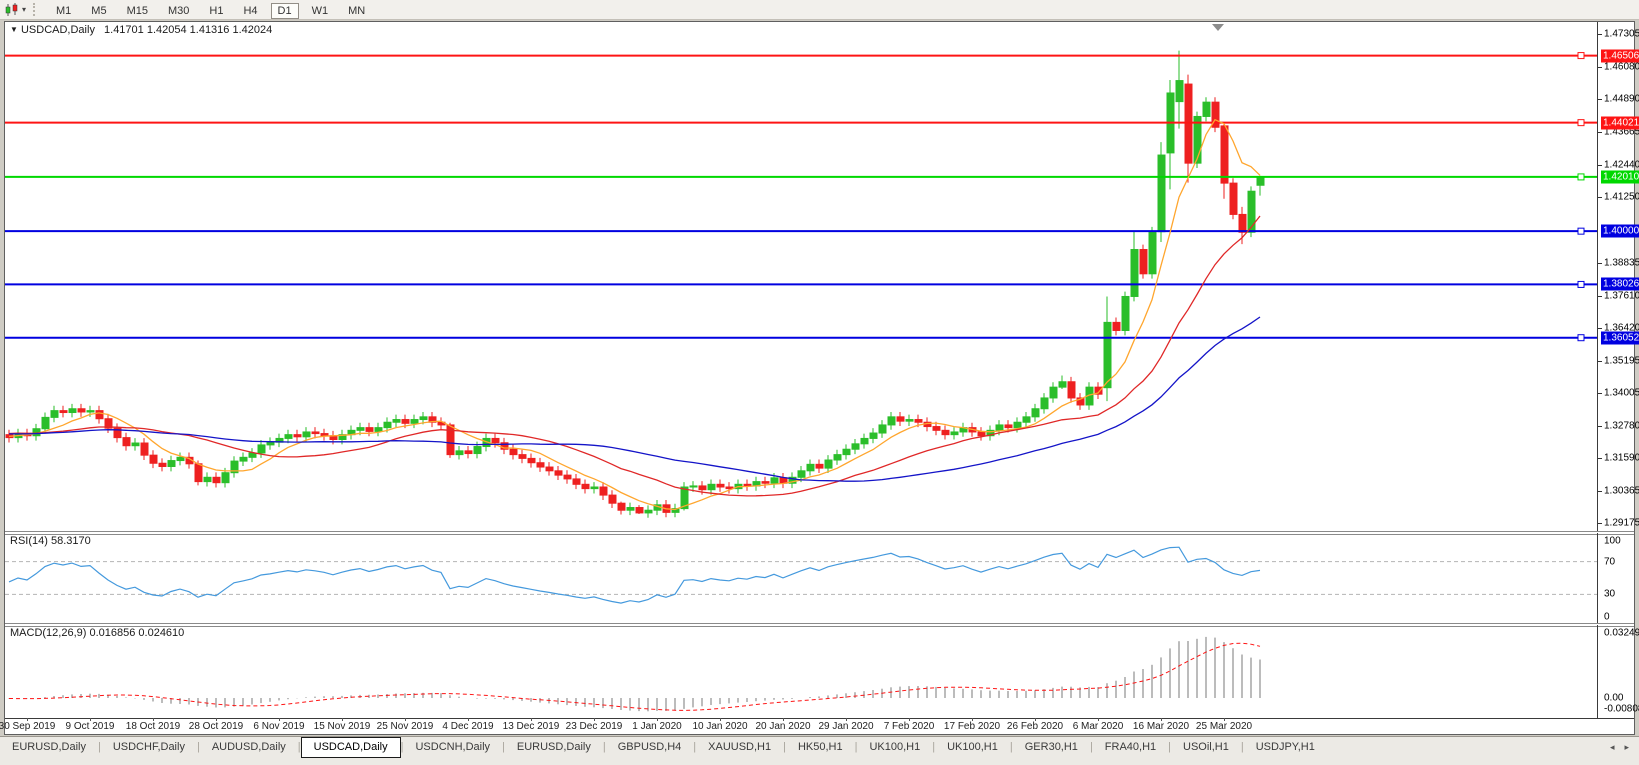 The image size is (1639, 765). I want to click on tab-scroll-left: ◂, so click(1612, 747).